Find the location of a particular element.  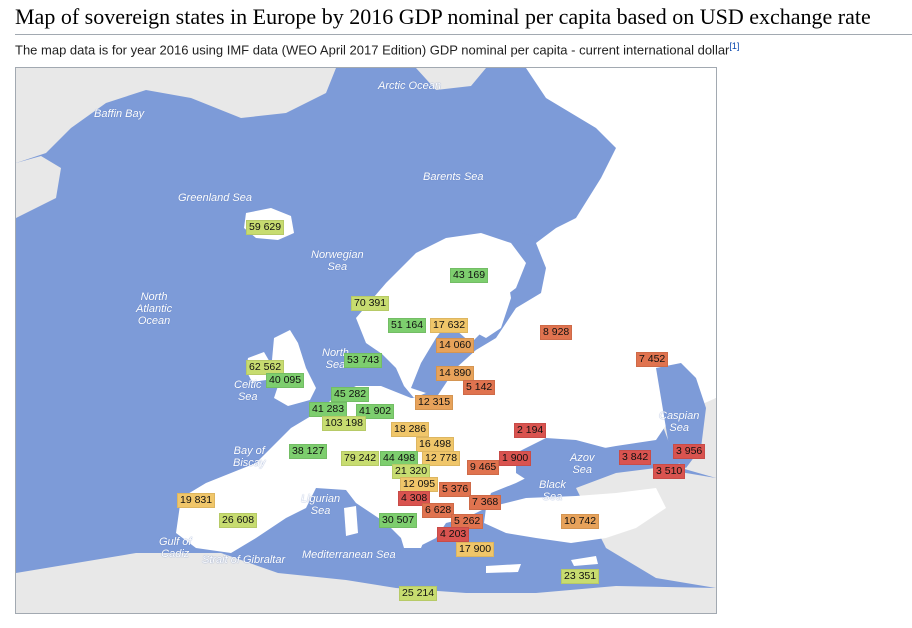

gdp-label-romania: 9 465 is located at coordinates (483, 467).